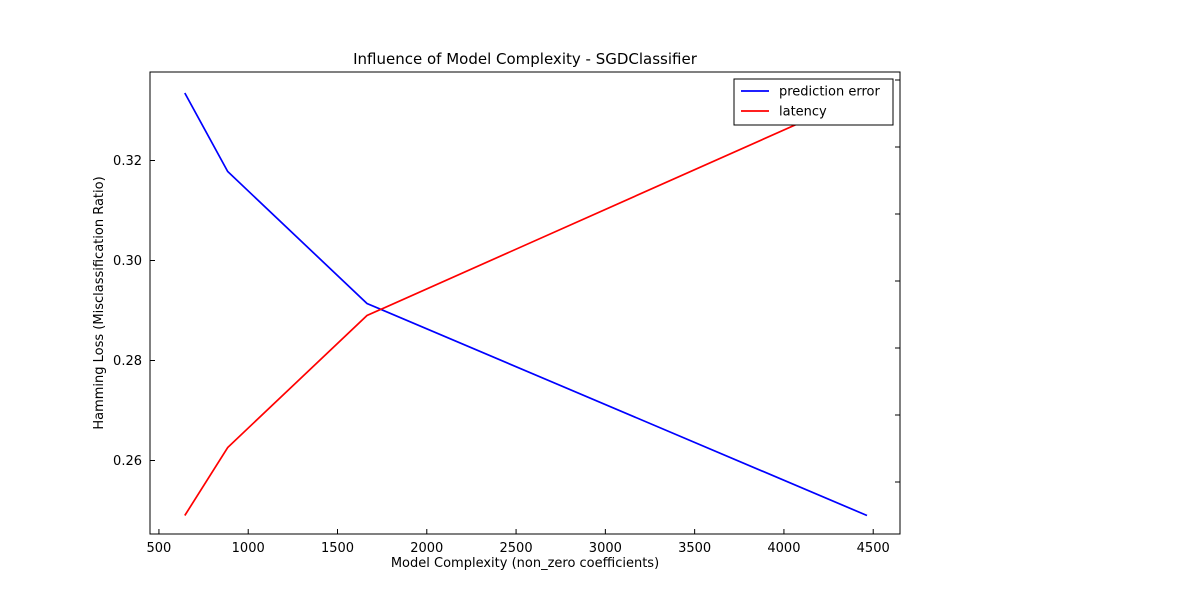  Describe the element at coordinates (159, 548) in the screenshot. I see `x-tick-label: 500` at that location.